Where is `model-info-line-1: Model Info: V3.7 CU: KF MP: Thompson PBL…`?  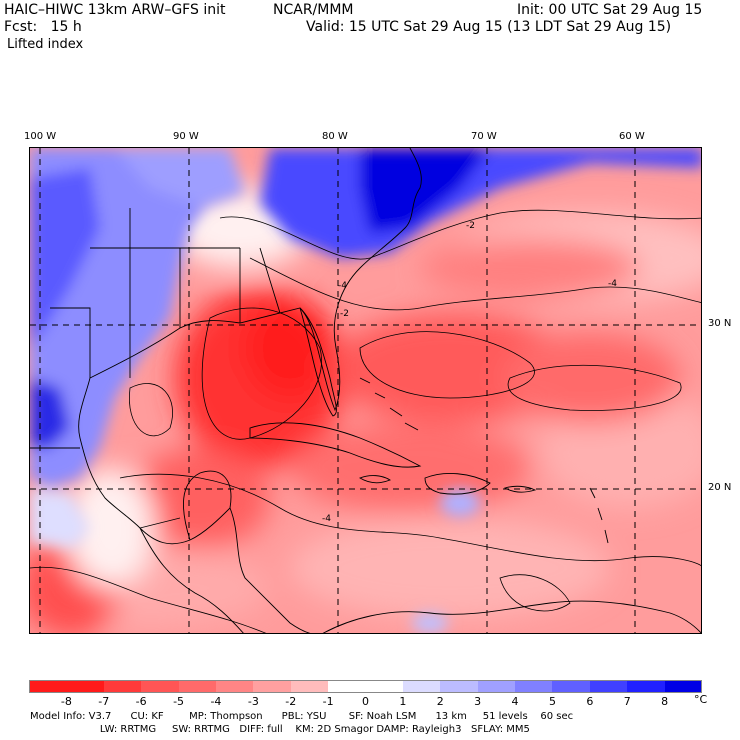 model-info-line-1: Model Info: V3.7 CU: KF MP: Thompson PBL… is located at coordinates (302, 716).